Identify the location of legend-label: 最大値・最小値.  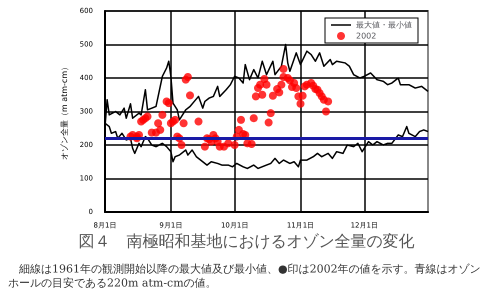
(384, 25).